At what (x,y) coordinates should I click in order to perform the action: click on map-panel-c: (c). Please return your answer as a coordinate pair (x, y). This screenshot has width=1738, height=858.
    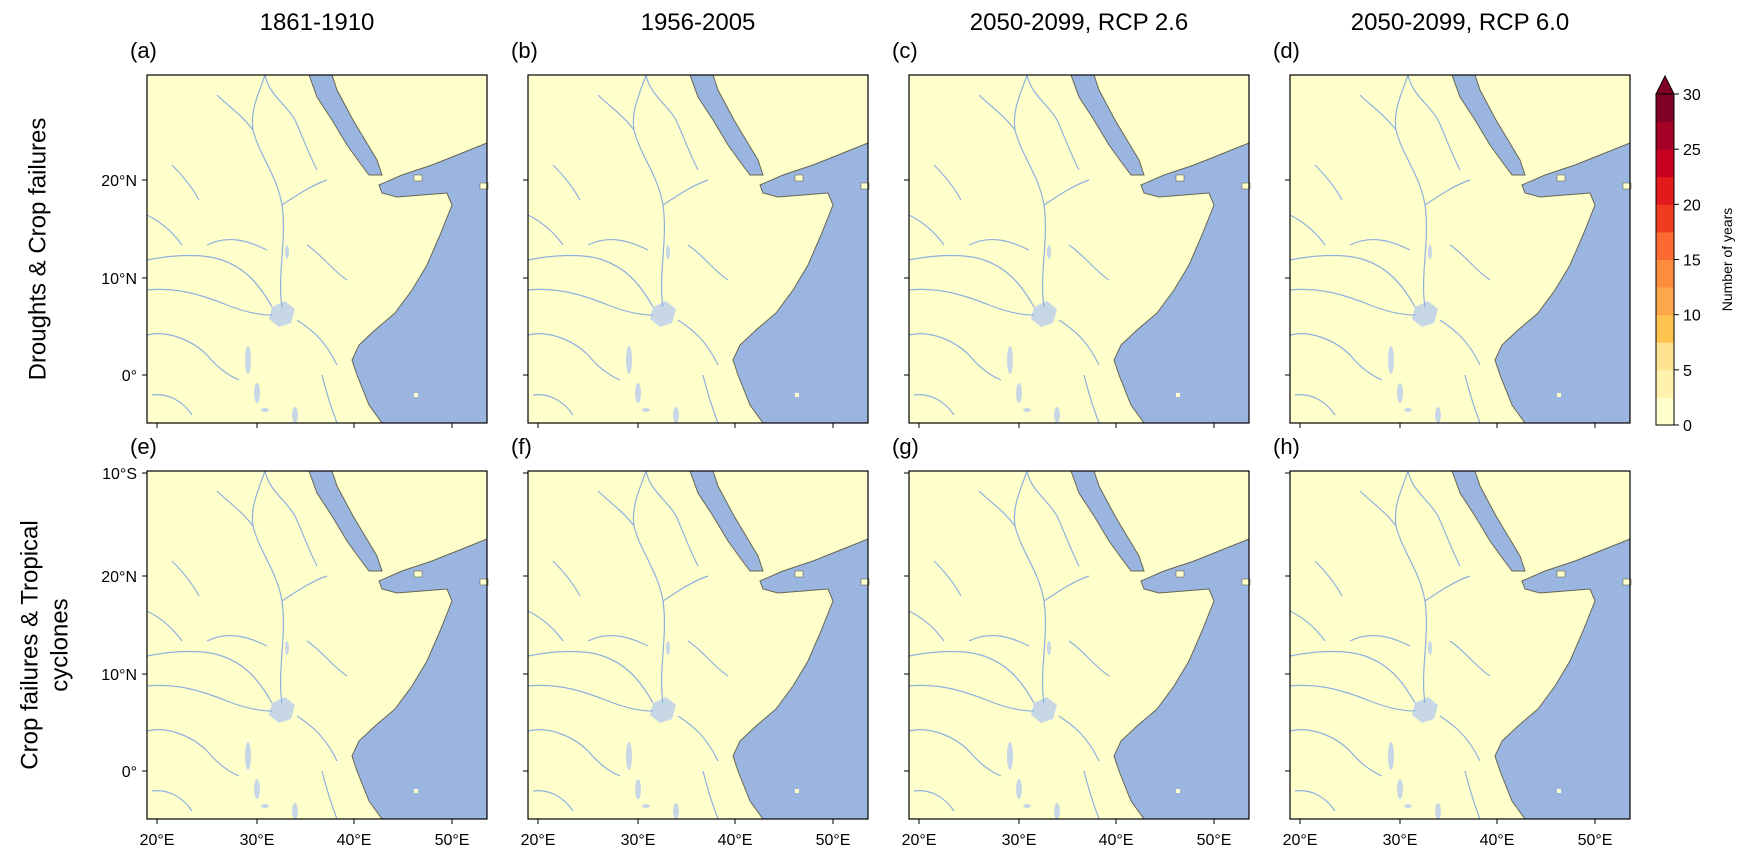
    Looking at the image, I should click on (1071, 256).